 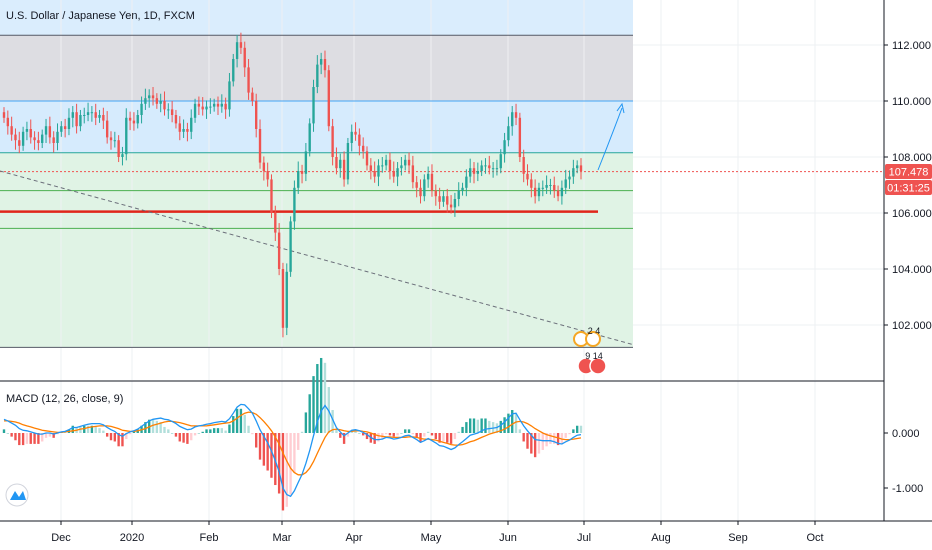 I want to click on macd-y-tick-label-0: 0.000, so click(x=906, y=434).